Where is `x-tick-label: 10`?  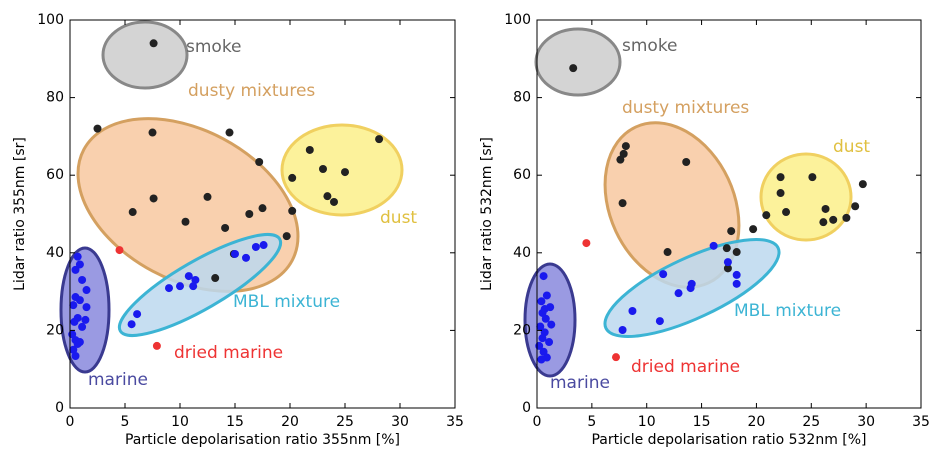 x-tick-label: 10 is located at coordinates (647, 422).